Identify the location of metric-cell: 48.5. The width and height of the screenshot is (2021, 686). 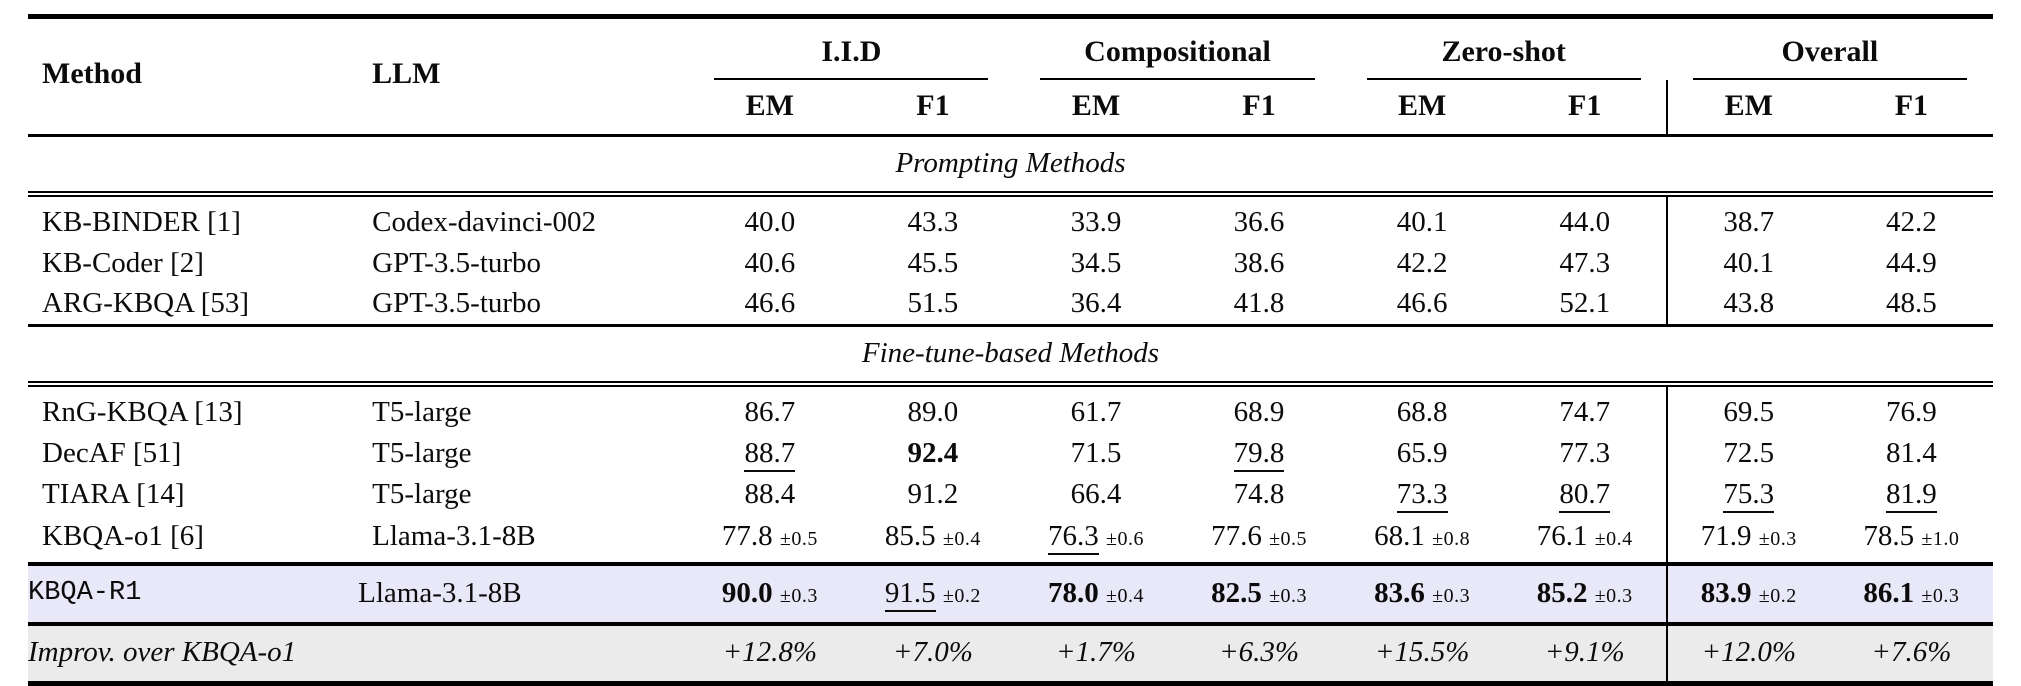
(1911, 303).